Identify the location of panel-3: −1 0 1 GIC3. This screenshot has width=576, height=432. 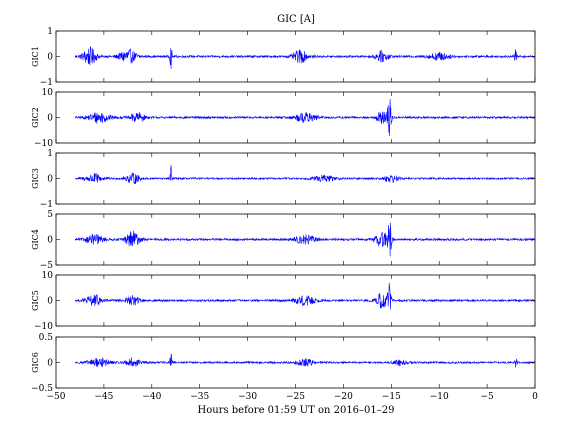
(283, 179).